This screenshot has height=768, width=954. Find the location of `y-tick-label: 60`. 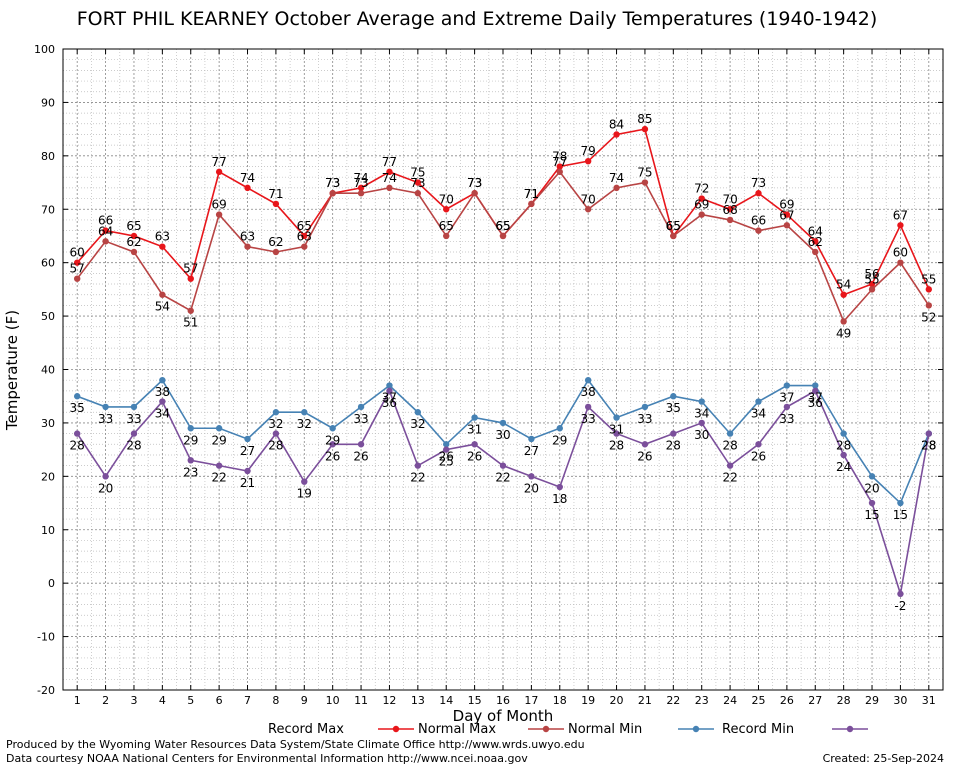

y-tick-label: 60 is located at coordinates (48, 263).